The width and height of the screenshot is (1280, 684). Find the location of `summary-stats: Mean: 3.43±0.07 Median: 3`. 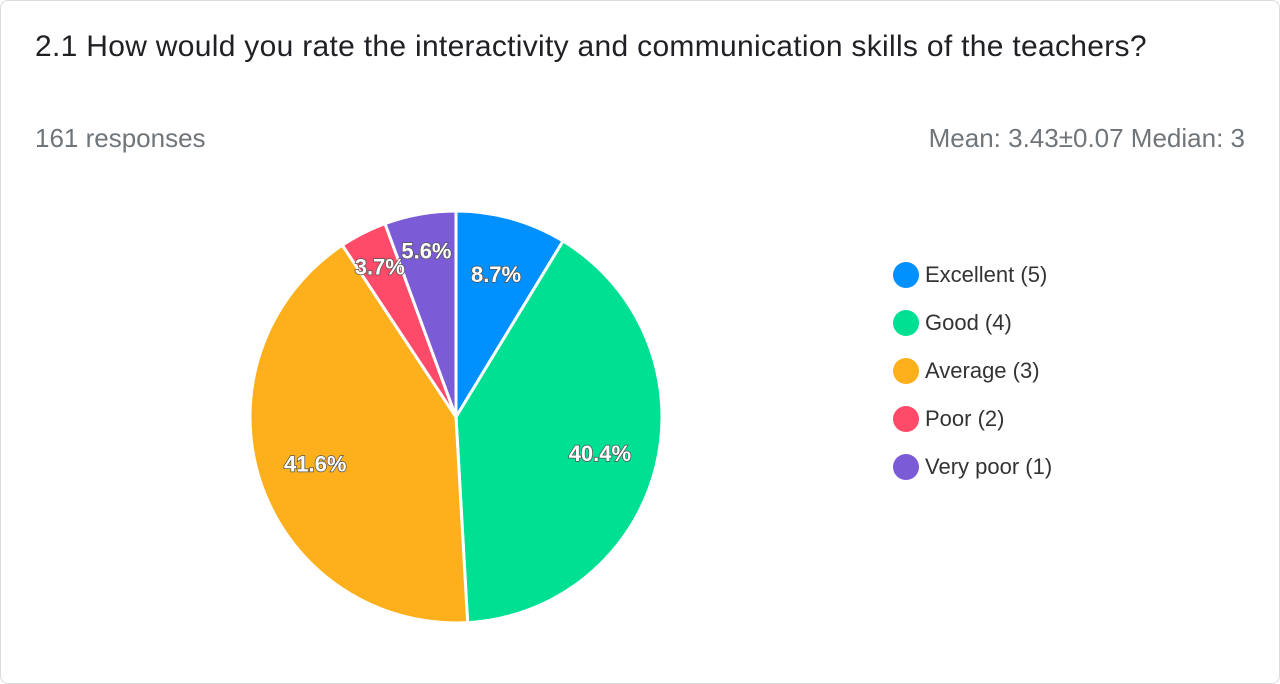

summary-stats: Mean: 3.43±0.07 Median: 3 is located at coordinates (1086, 138).